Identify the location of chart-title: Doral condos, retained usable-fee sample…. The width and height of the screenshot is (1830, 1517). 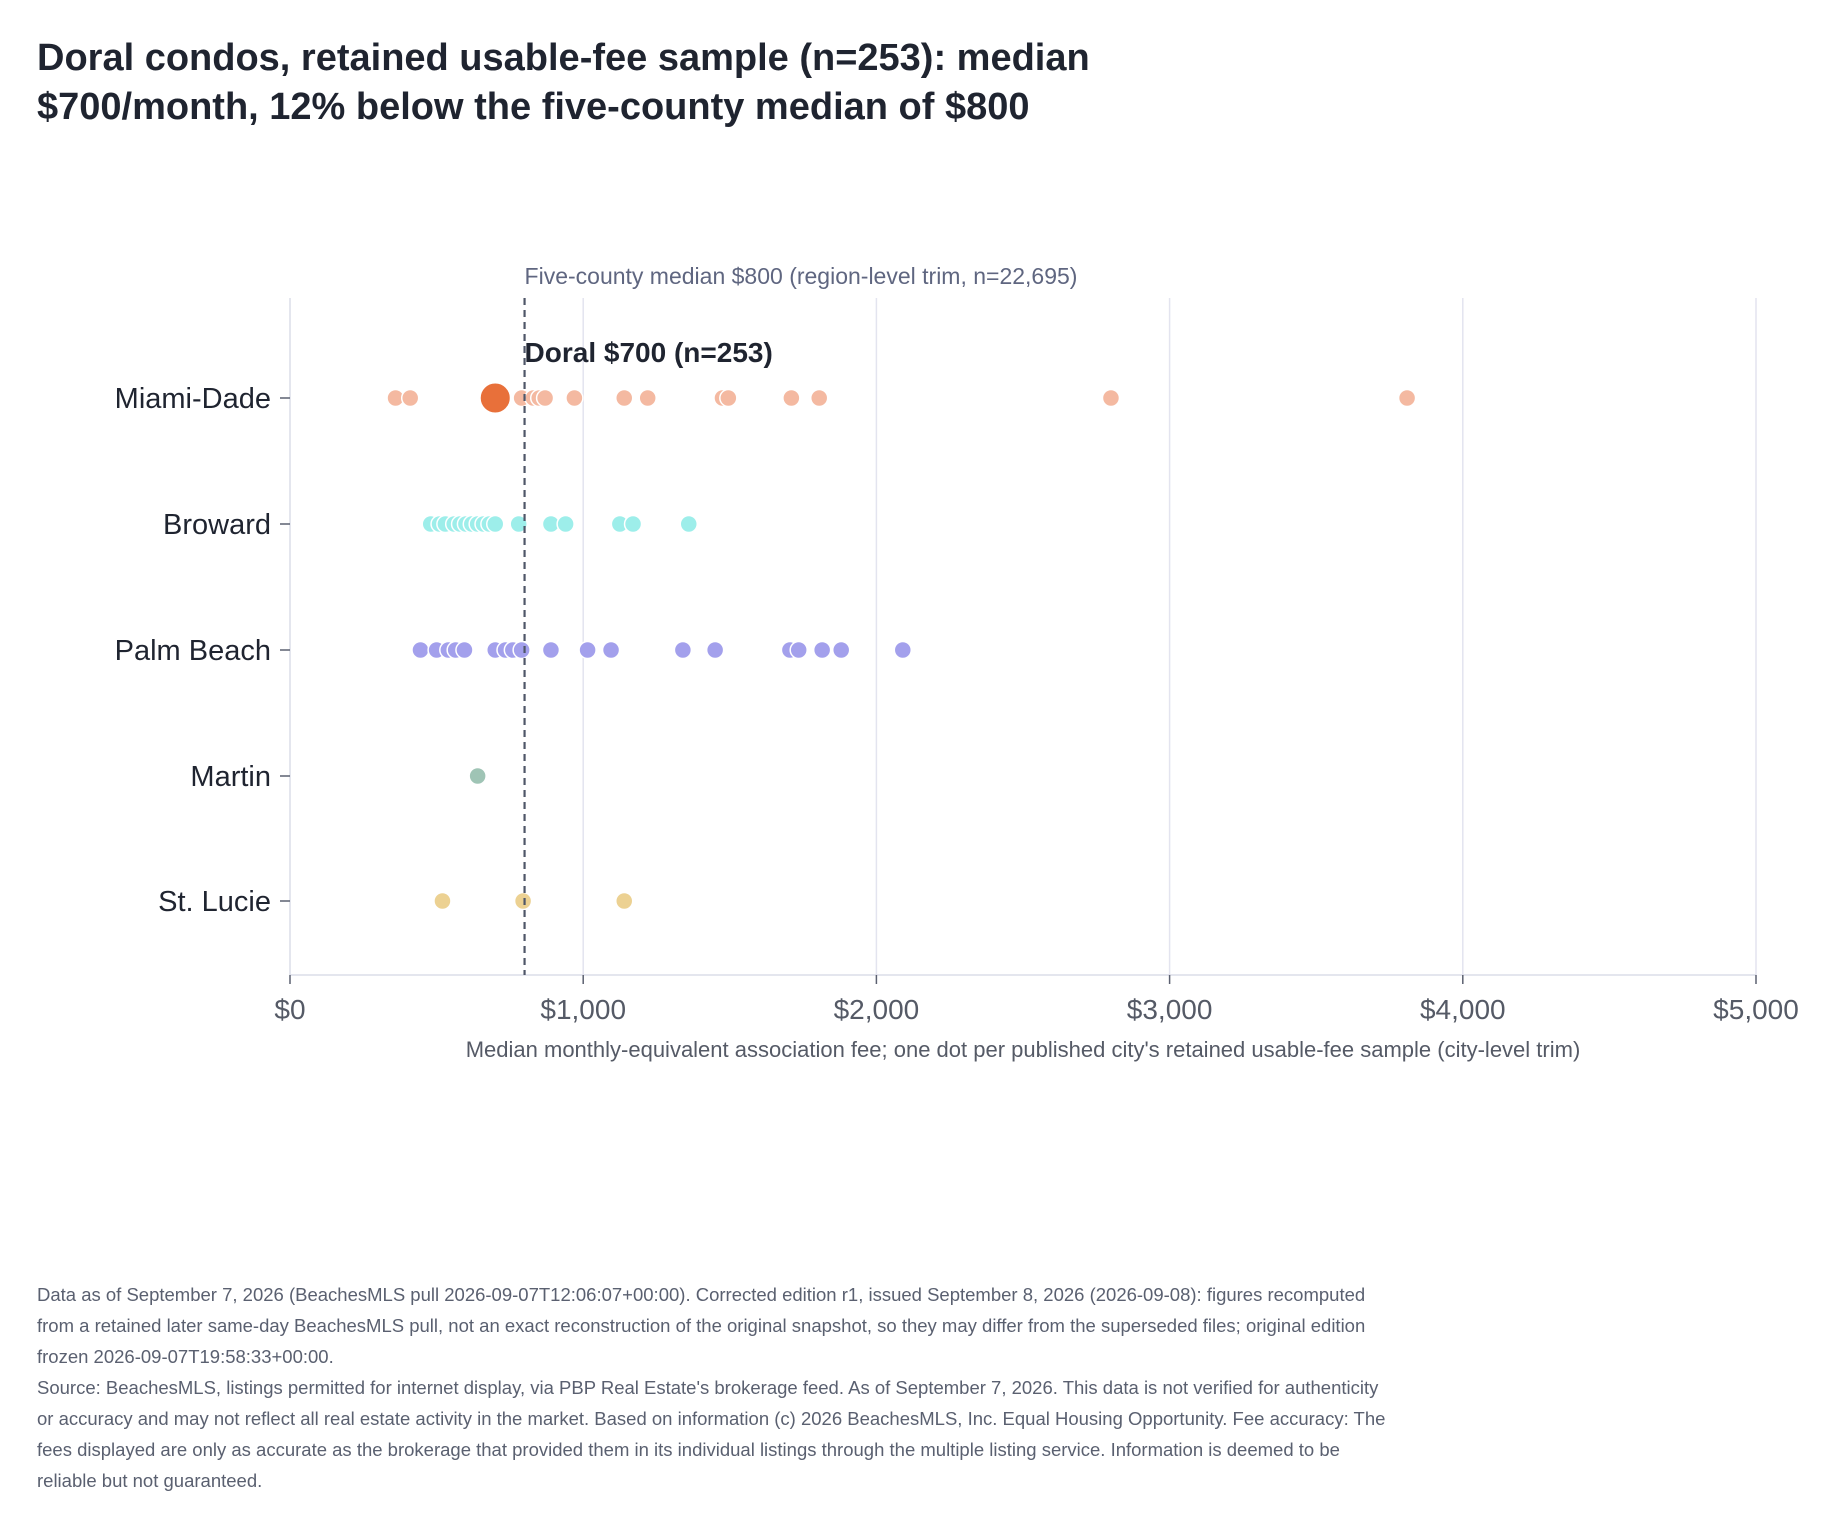
(787, 83).